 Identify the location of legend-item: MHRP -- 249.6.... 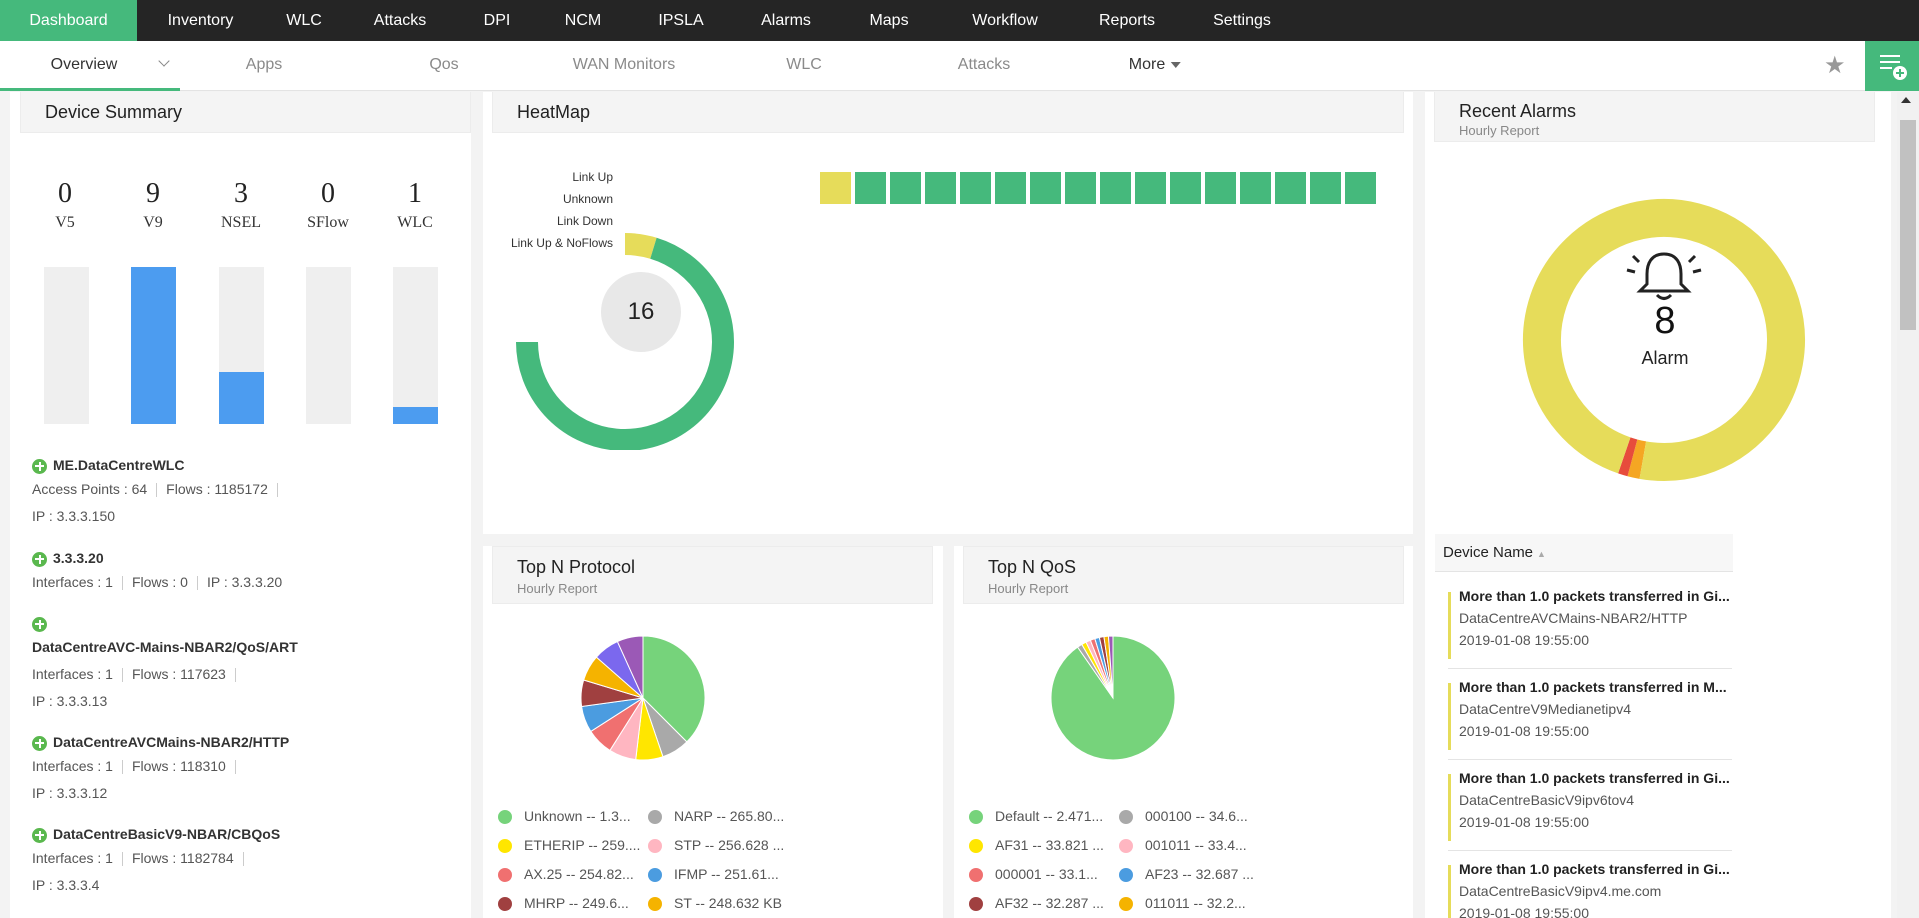
(563, 903).